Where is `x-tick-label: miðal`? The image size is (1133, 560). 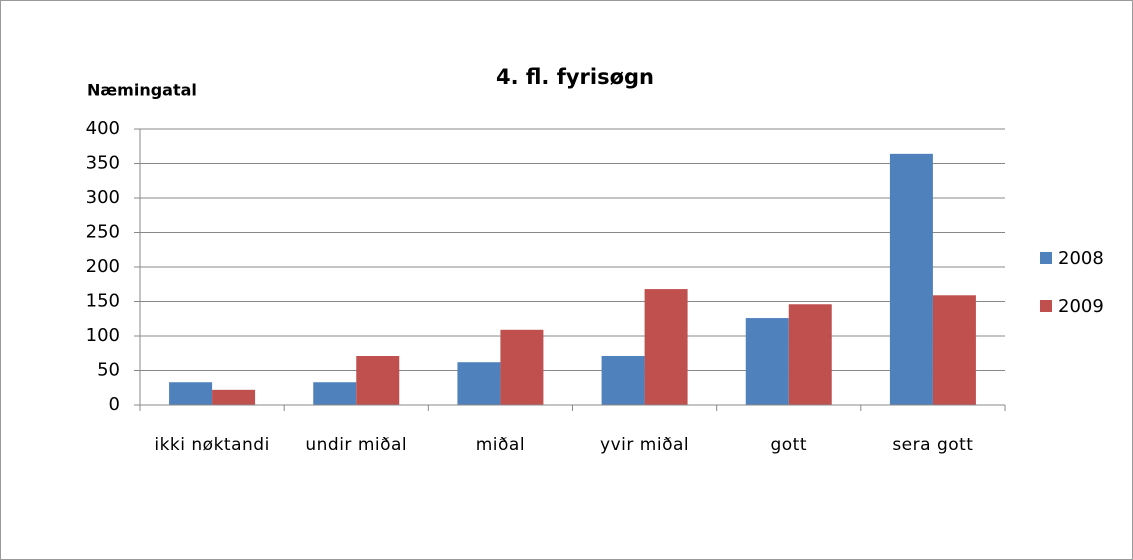
x-tick-label: miðal is located at coordinates (500, 445).